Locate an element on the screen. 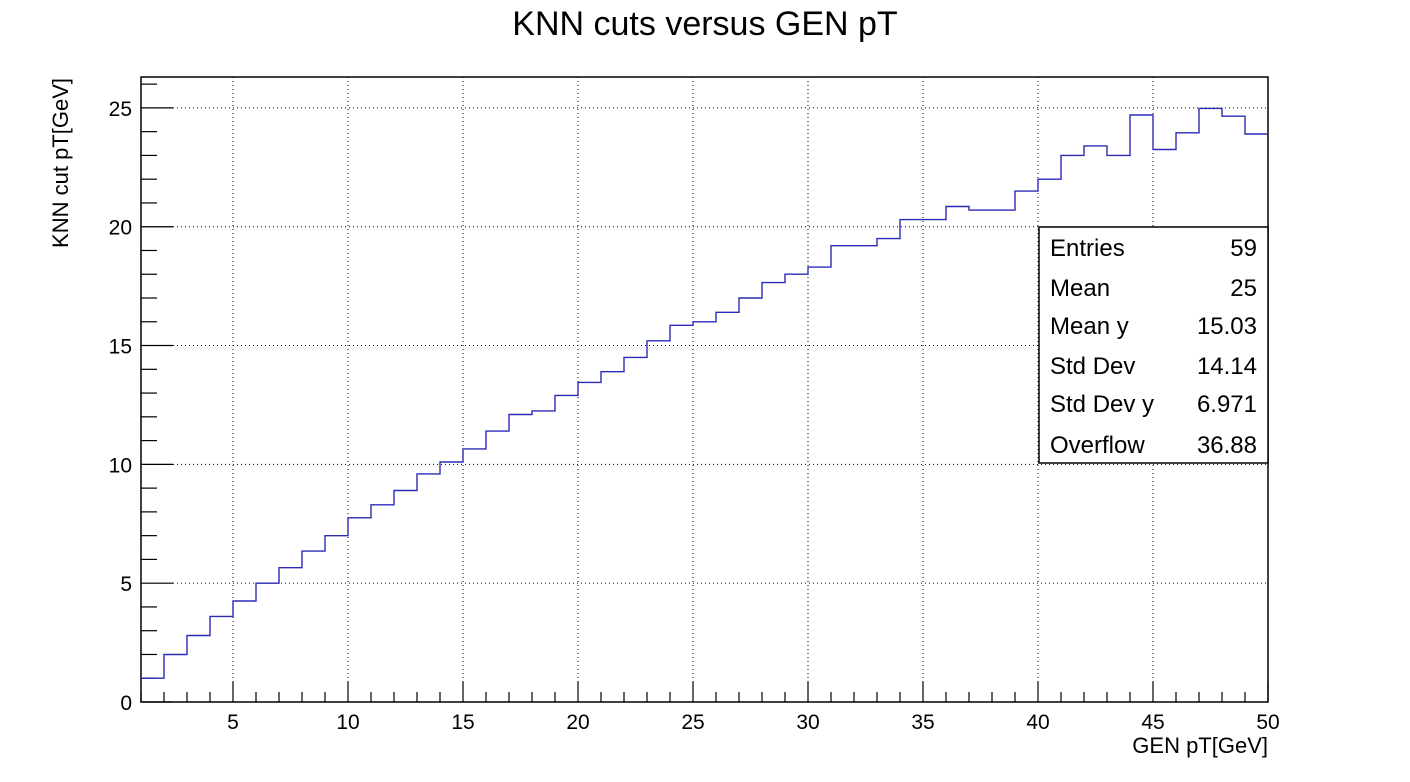 This screenshot has width=1410, height=782. stats-value: 6.971 is located at coordinates (1227, 404).